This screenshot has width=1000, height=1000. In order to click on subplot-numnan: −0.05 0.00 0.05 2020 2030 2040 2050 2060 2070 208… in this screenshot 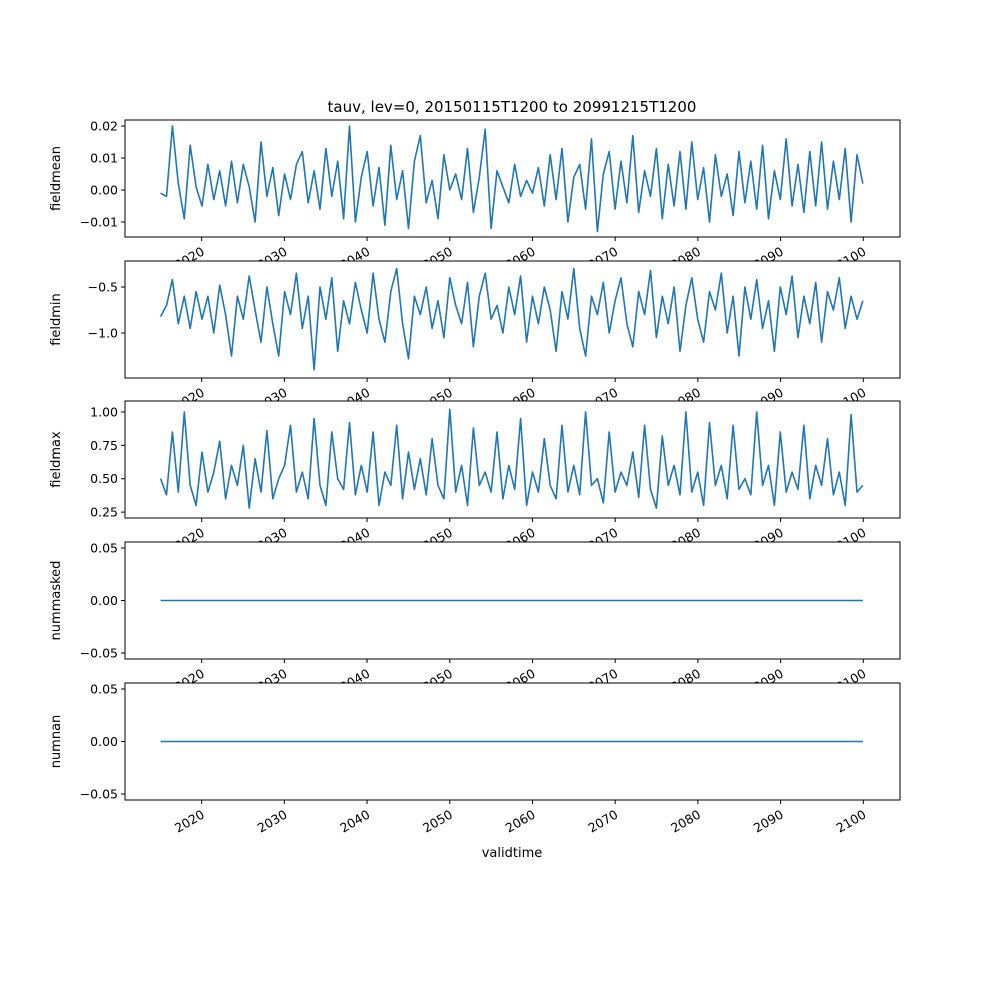, I will do `click(475, 758)`.